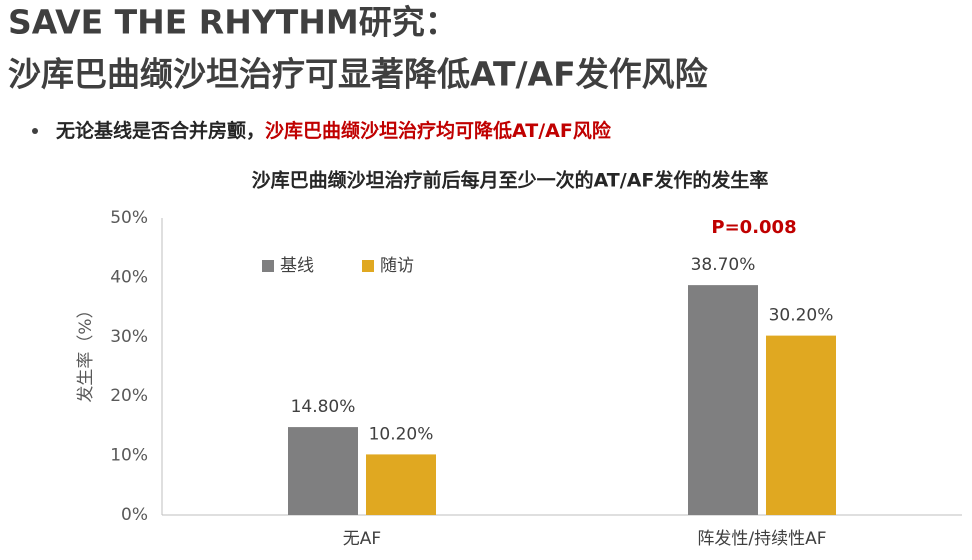 This screenshot has width=972, height=560. I want to click on slide-title-line: 沙库巴曲缬沙坦治疗可显著降低AT/AF发作风险, so click(358, 74).